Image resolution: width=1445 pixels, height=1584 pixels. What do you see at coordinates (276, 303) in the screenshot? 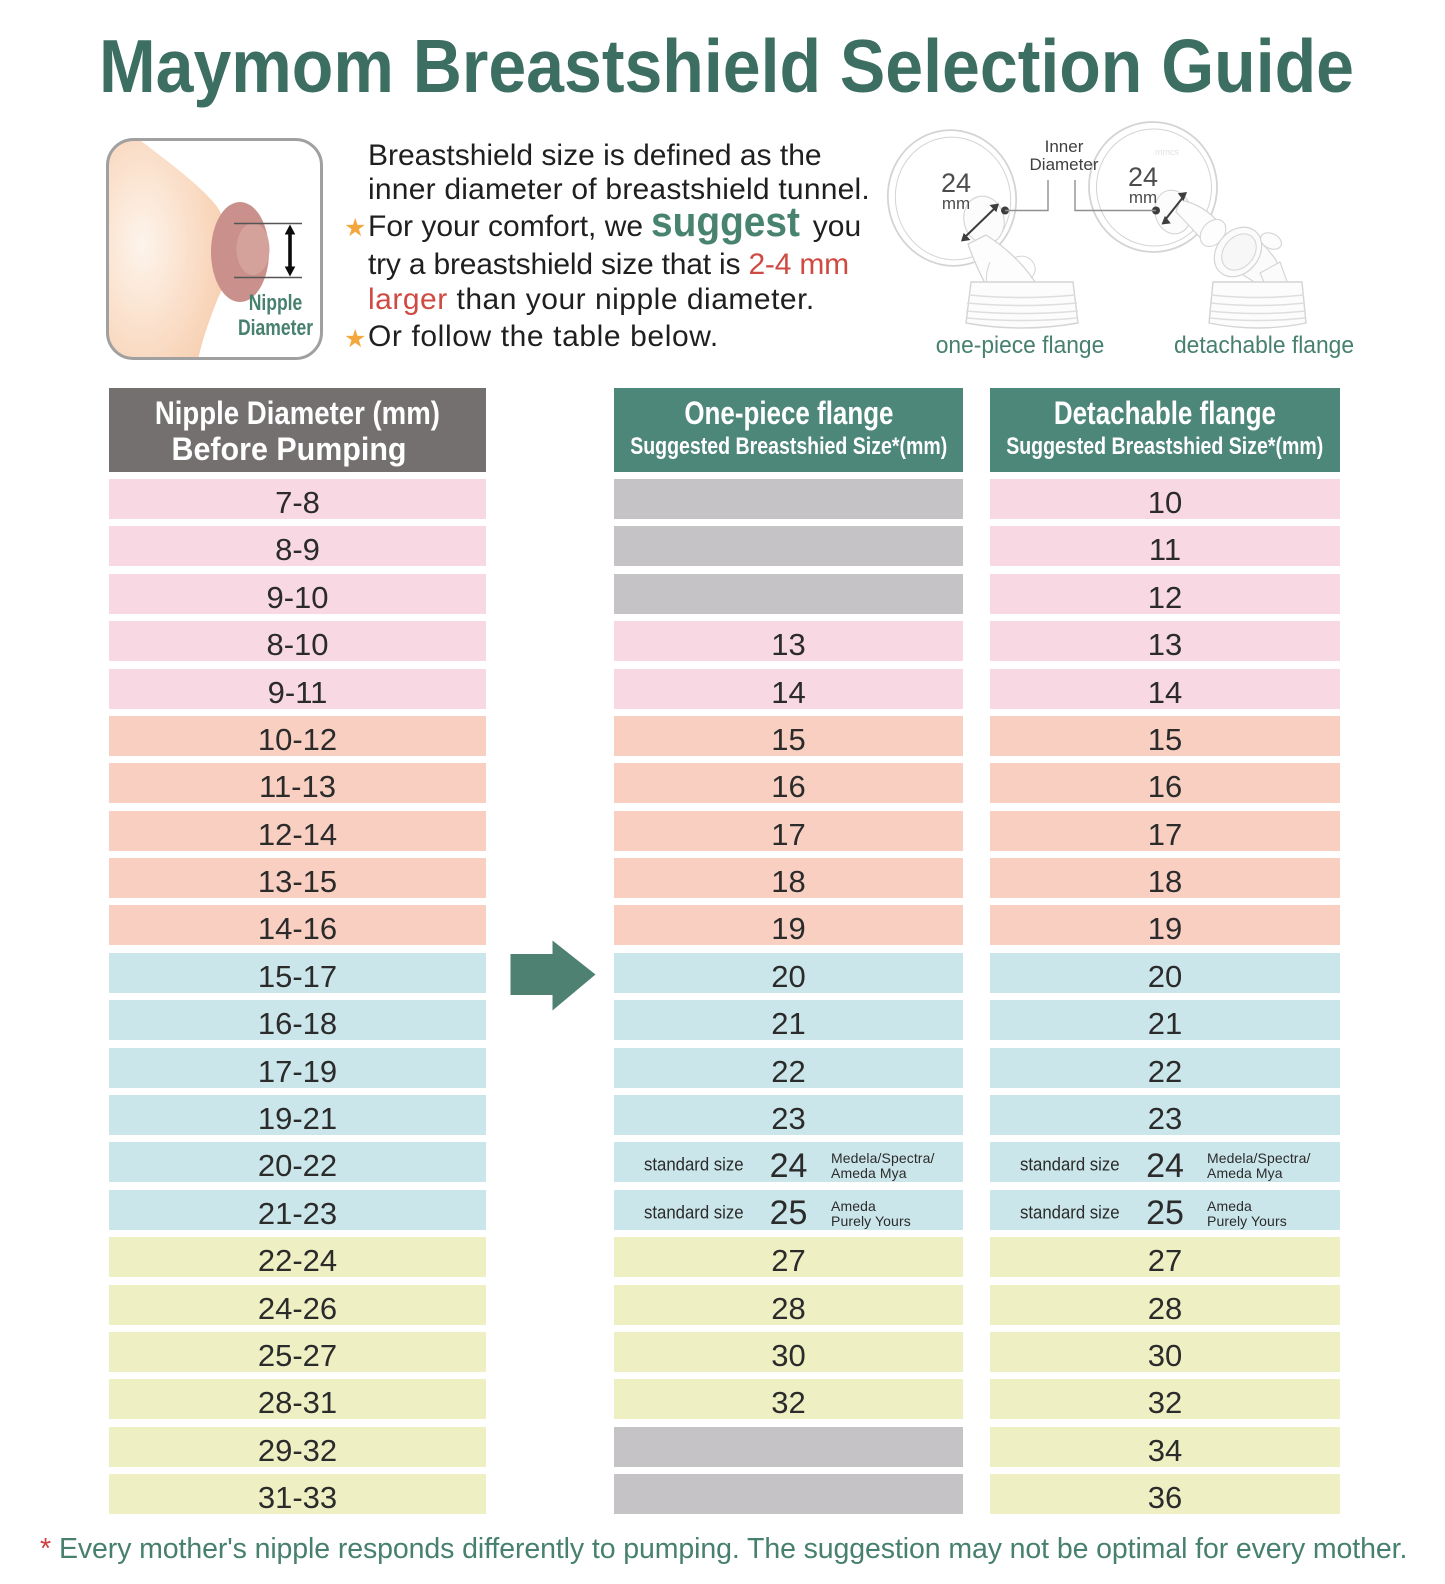
I see `svg-text: Nipple` at bounding box center [276, 303].